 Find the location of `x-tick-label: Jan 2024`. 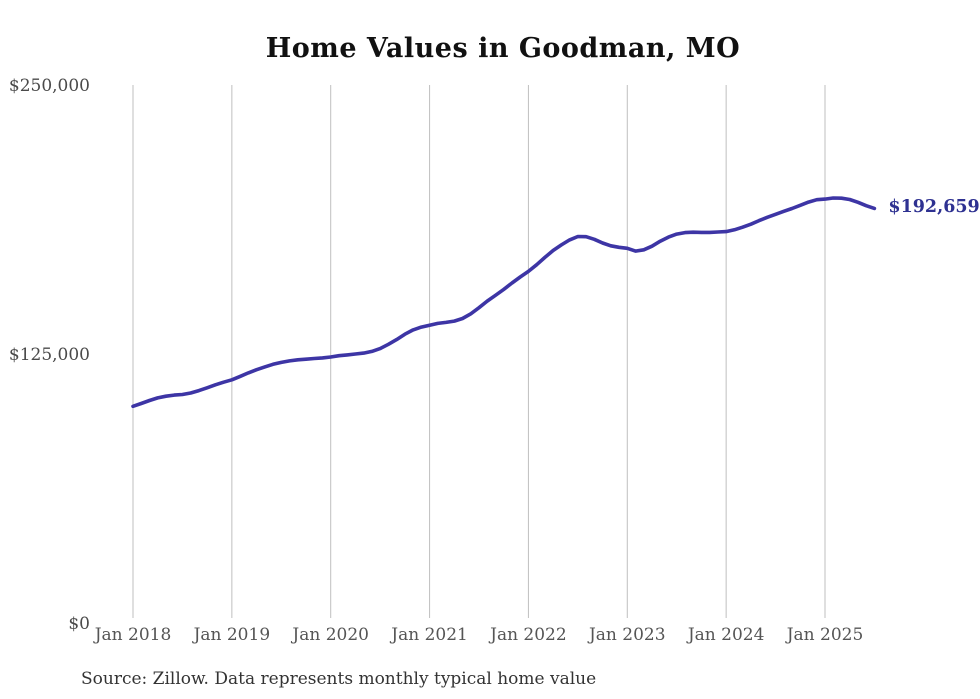

x-tick-label: Jan 2024 is located at coordinates (725, 635).